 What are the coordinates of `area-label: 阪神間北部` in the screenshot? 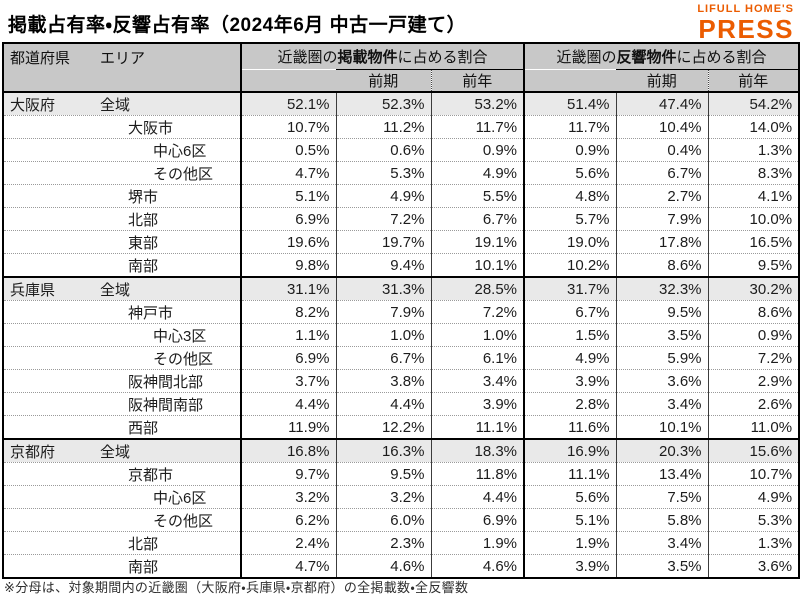 It's located at (166, 382).